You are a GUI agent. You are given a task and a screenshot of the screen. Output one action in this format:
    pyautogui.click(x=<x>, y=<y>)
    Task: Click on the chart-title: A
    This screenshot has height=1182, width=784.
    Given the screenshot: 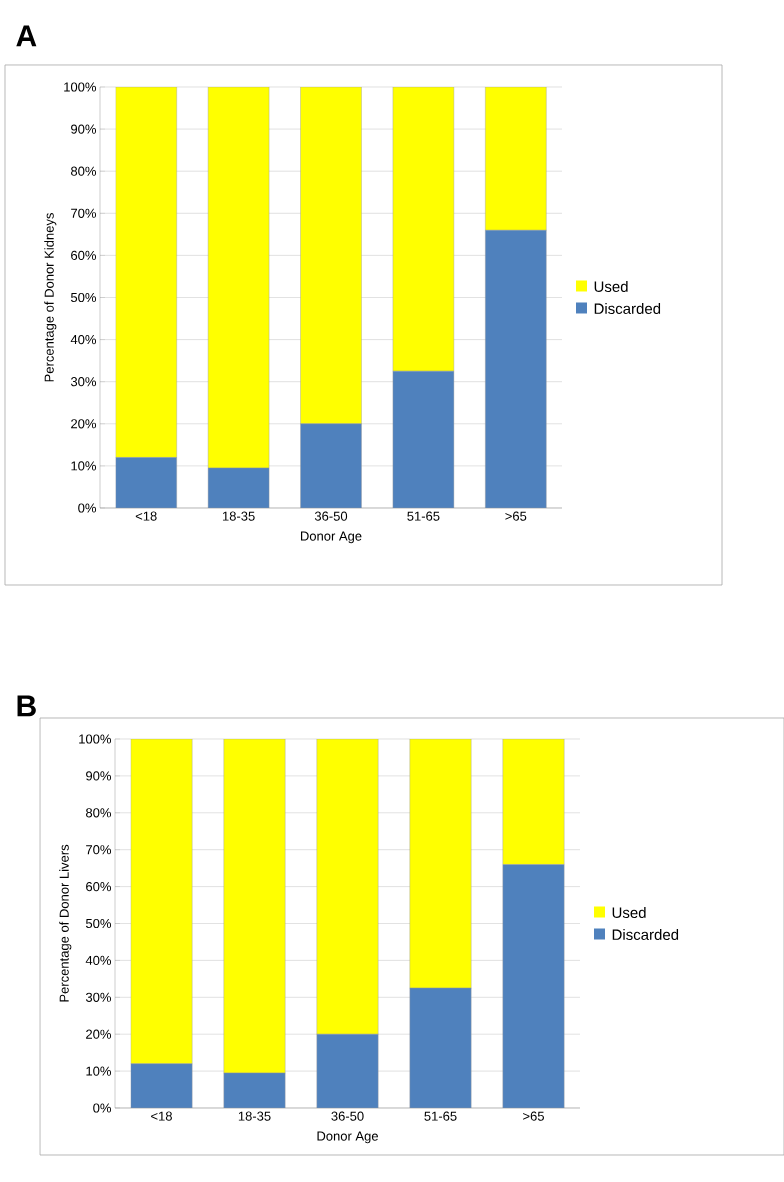 What is the action you would take?
    pyautogui.click(x=26, y=36)
    